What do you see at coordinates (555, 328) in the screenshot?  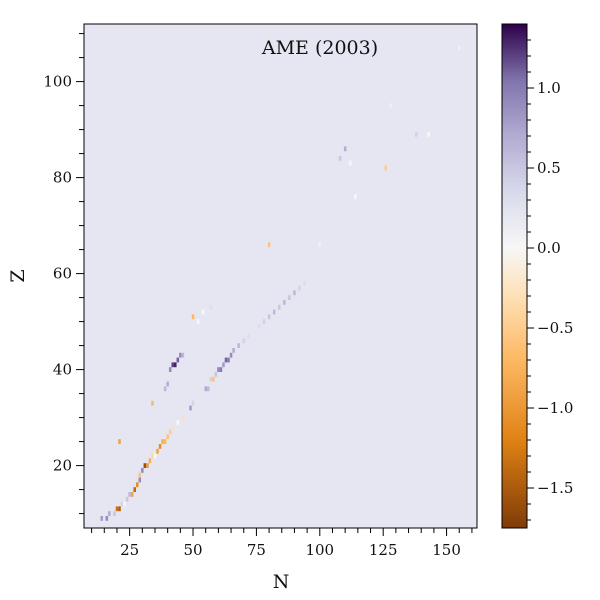 I see `colorbar-tick-label: −0.5` at bounding box center [555, 328].